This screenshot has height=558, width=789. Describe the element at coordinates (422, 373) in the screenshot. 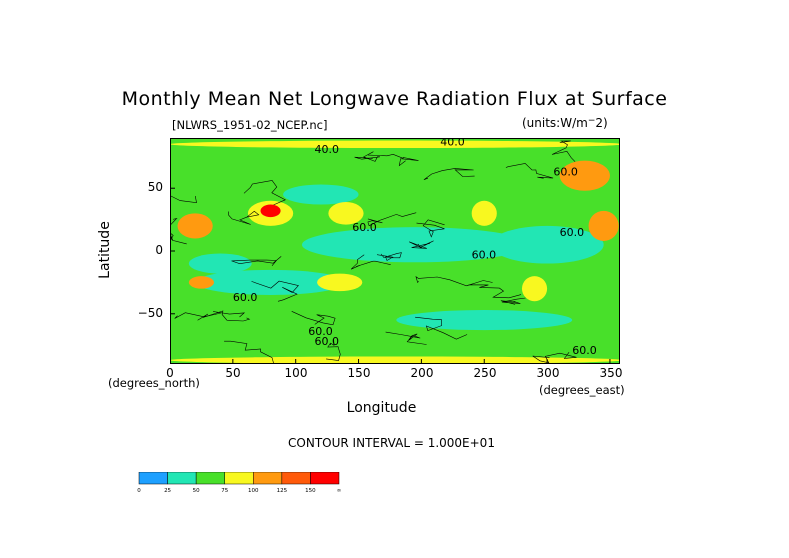

I see `x-tick-label: 200` at that location.